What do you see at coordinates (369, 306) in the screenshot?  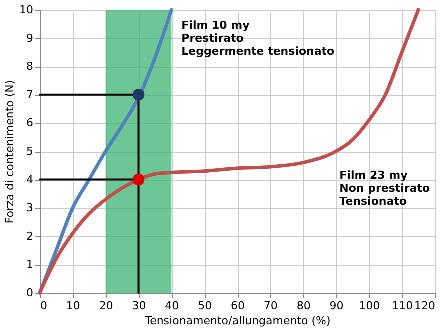 I see `x-tick-label: 100` at bounding box center [369, 306].